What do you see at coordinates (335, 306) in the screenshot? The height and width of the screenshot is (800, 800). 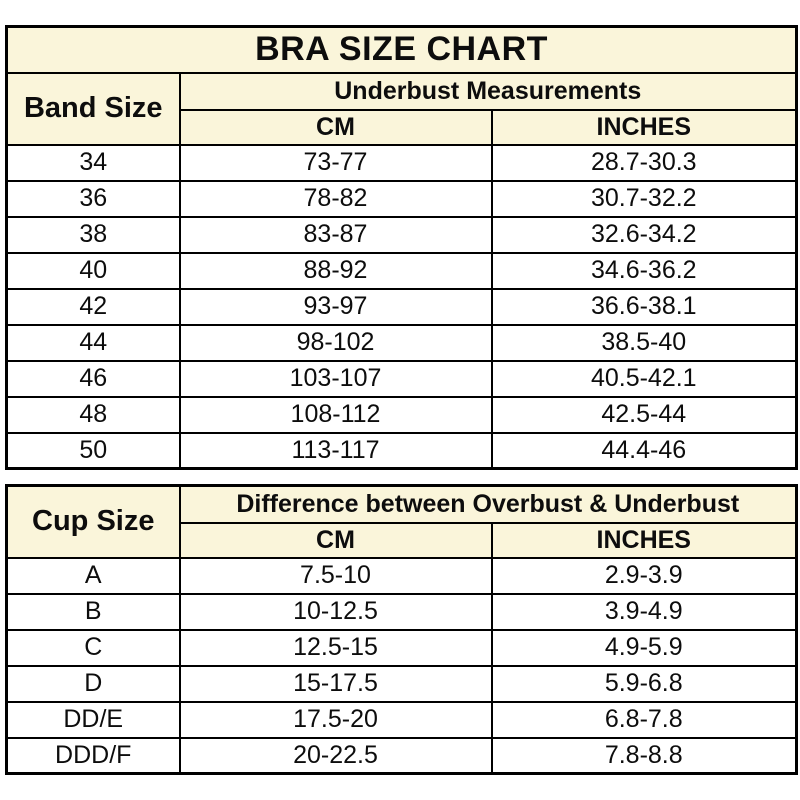 I see `band-cm-value: 93-97` at bounding box center [335, 306].